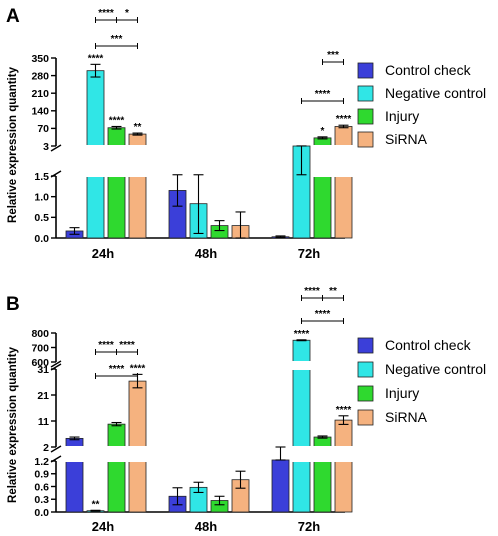 Image resolution: width=498 pixels, height=536 pixels. What do you see at coordinates (41, 197) in the screenshot?
I see `y-tick-label: 1.0` at bounding box center [41, 197].